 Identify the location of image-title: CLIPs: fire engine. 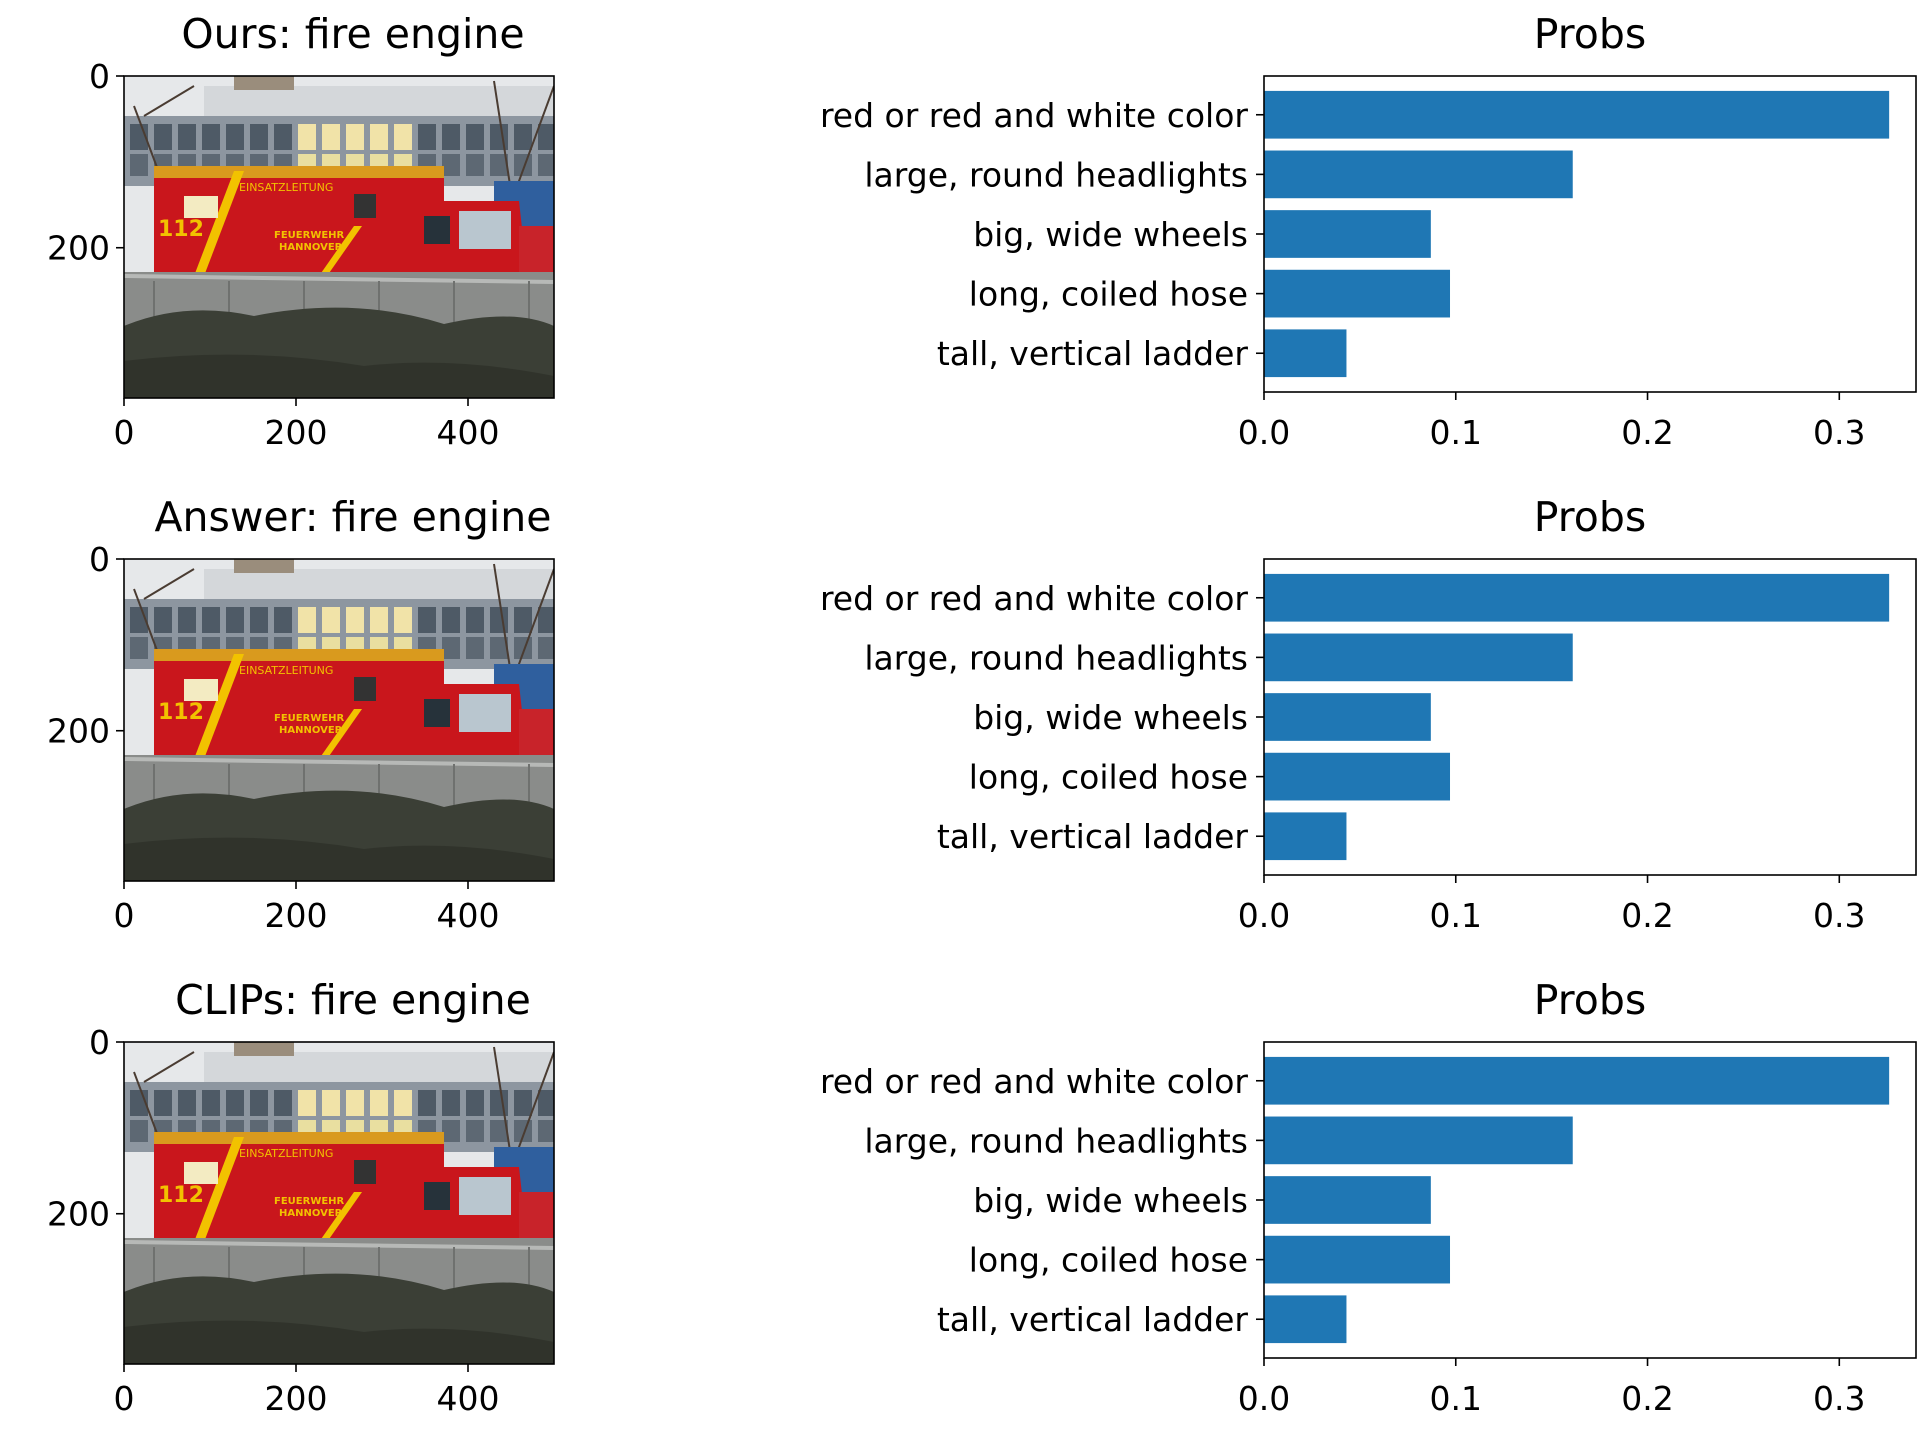
(353, 1000).